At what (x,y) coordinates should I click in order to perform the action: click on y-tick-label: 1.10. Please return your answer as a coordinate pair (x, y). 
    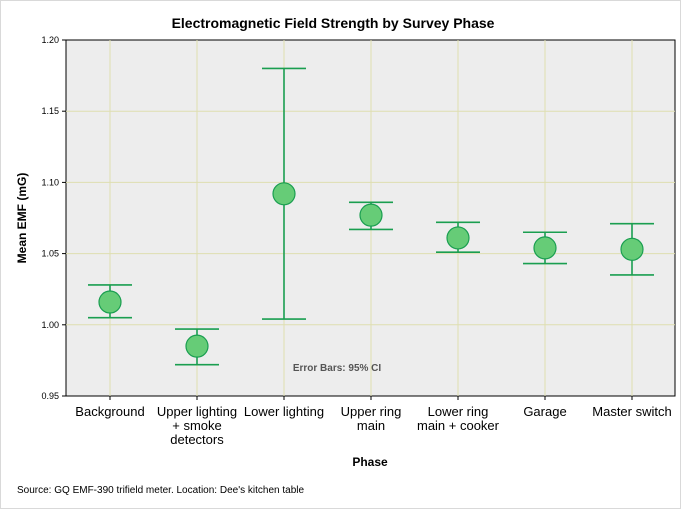
    Looking at the image, I should click on (50, 182).